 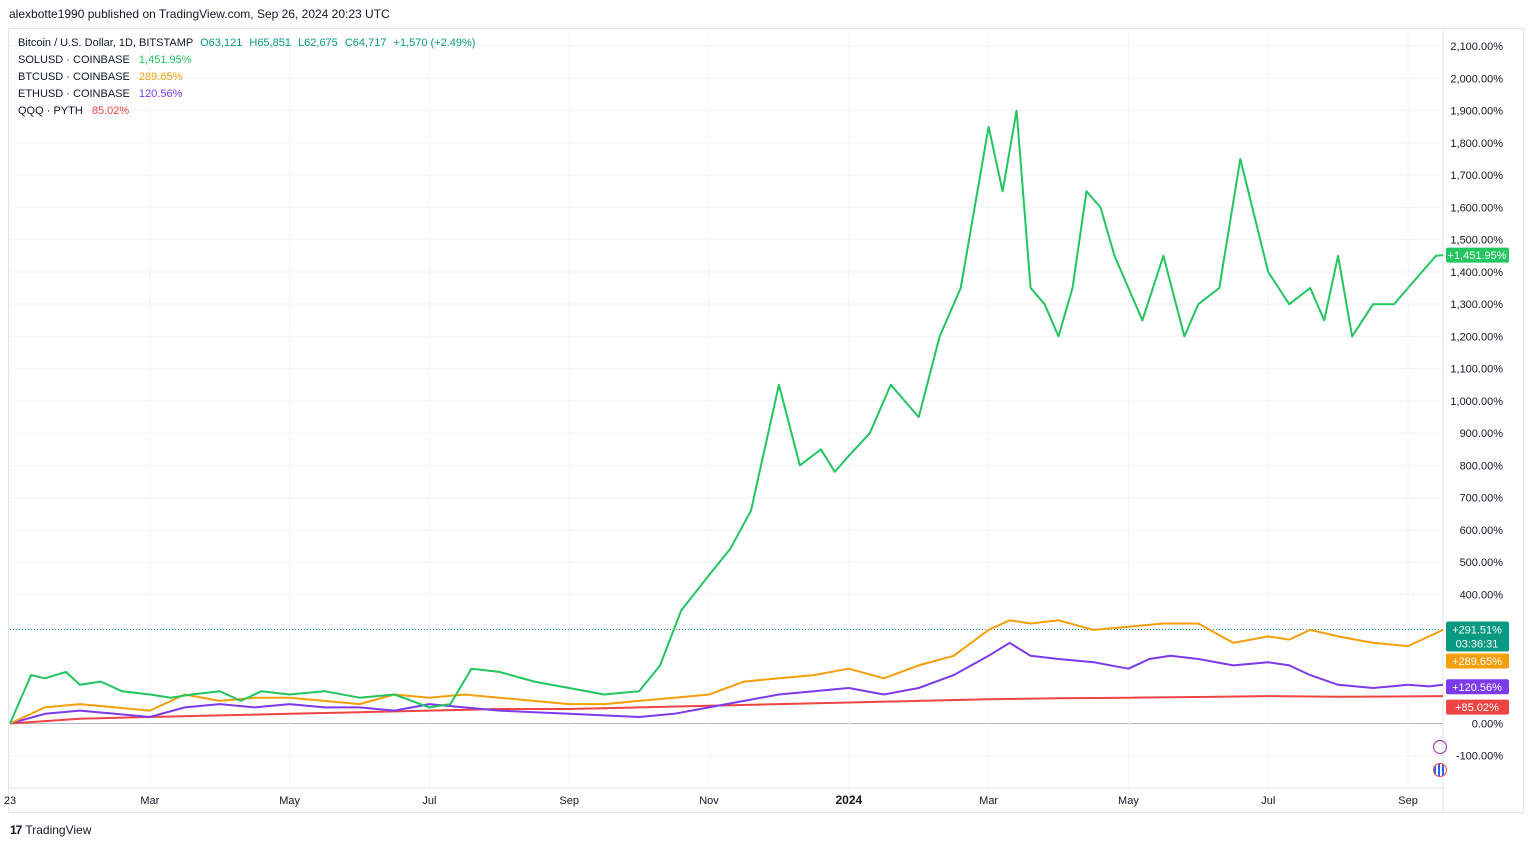 I want to click on legend-item-name: QQQ · PYTH, so click(x=50, y=111).